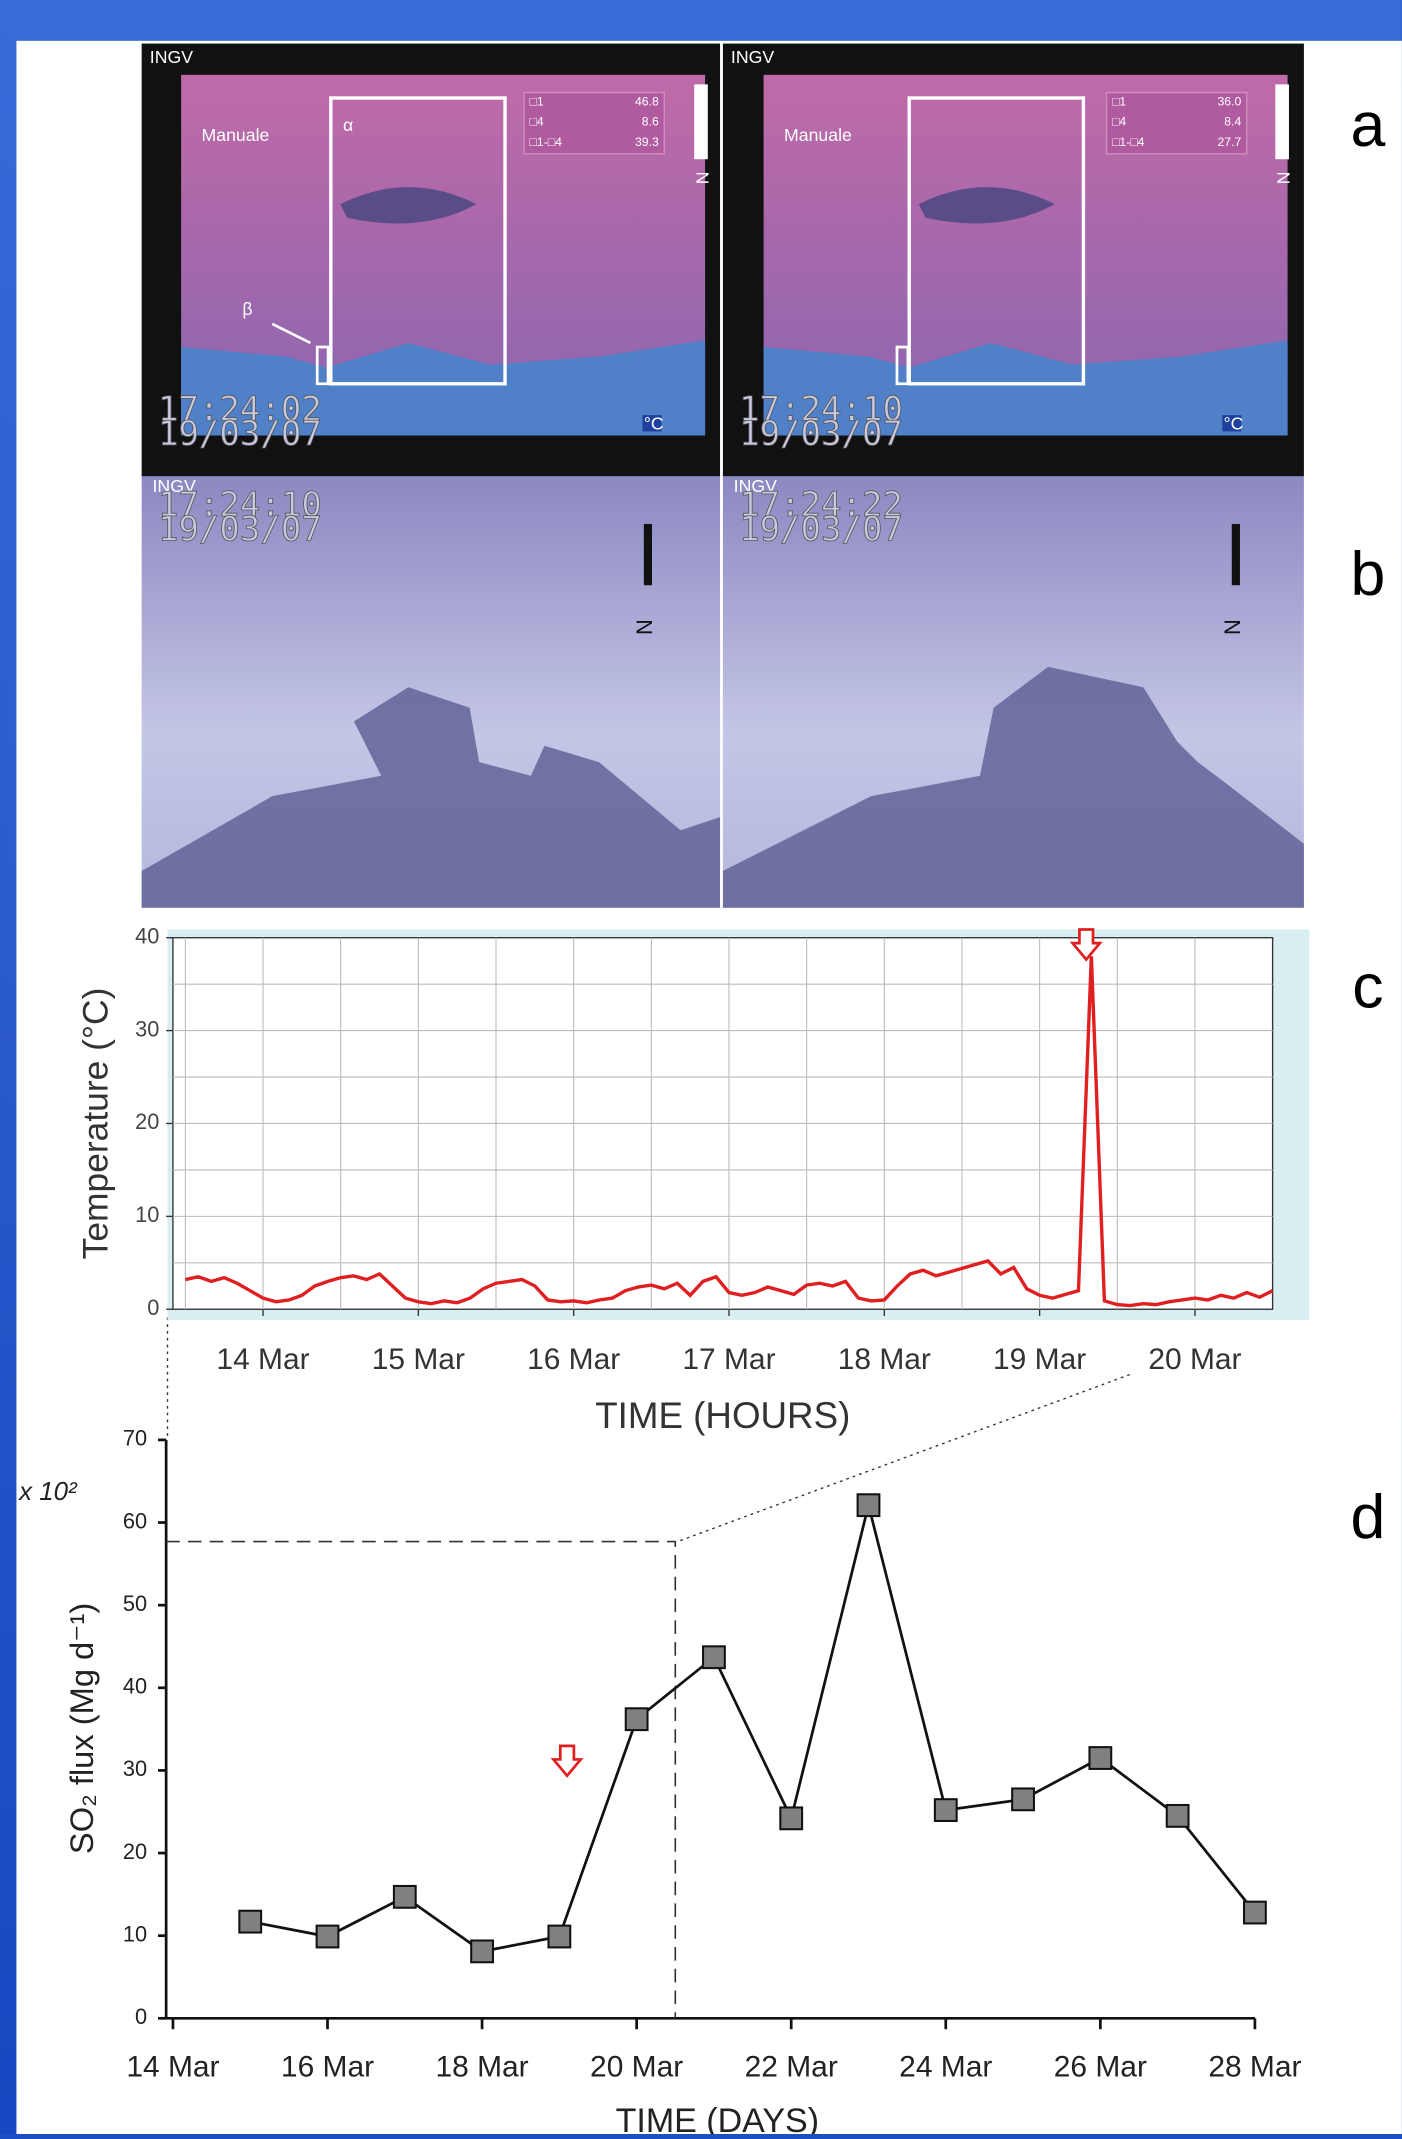  What do you see at coordinates (903, 1458) in the screenshot?
I see `connector` at bounding box center [903, 1458].